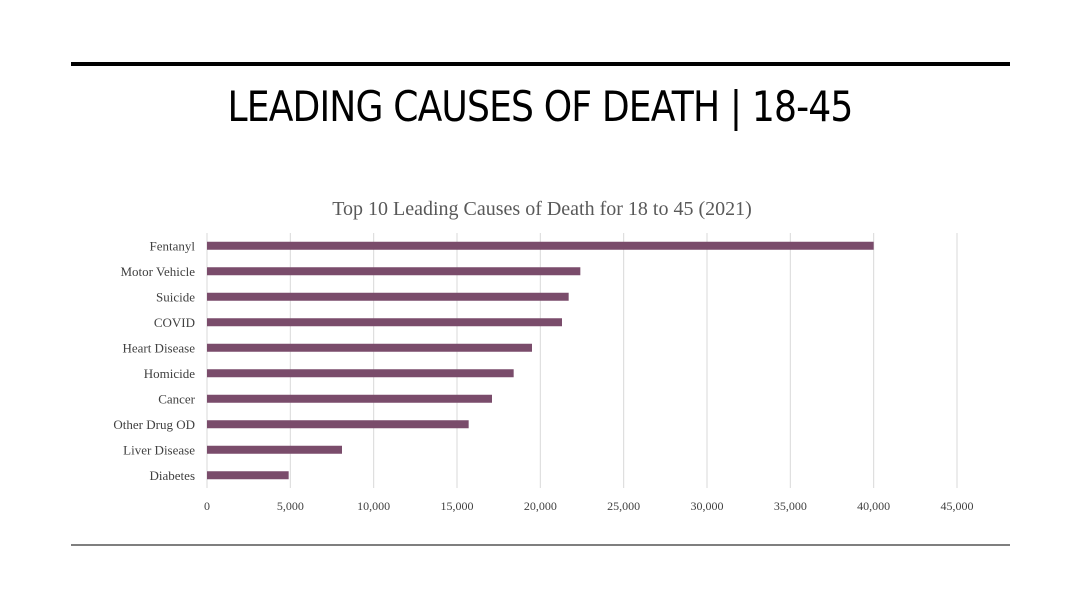  What do you see at coordinates (176, 398) in the screenshot?
I see `category-label: Cancer` at bounding box center [176, 398].